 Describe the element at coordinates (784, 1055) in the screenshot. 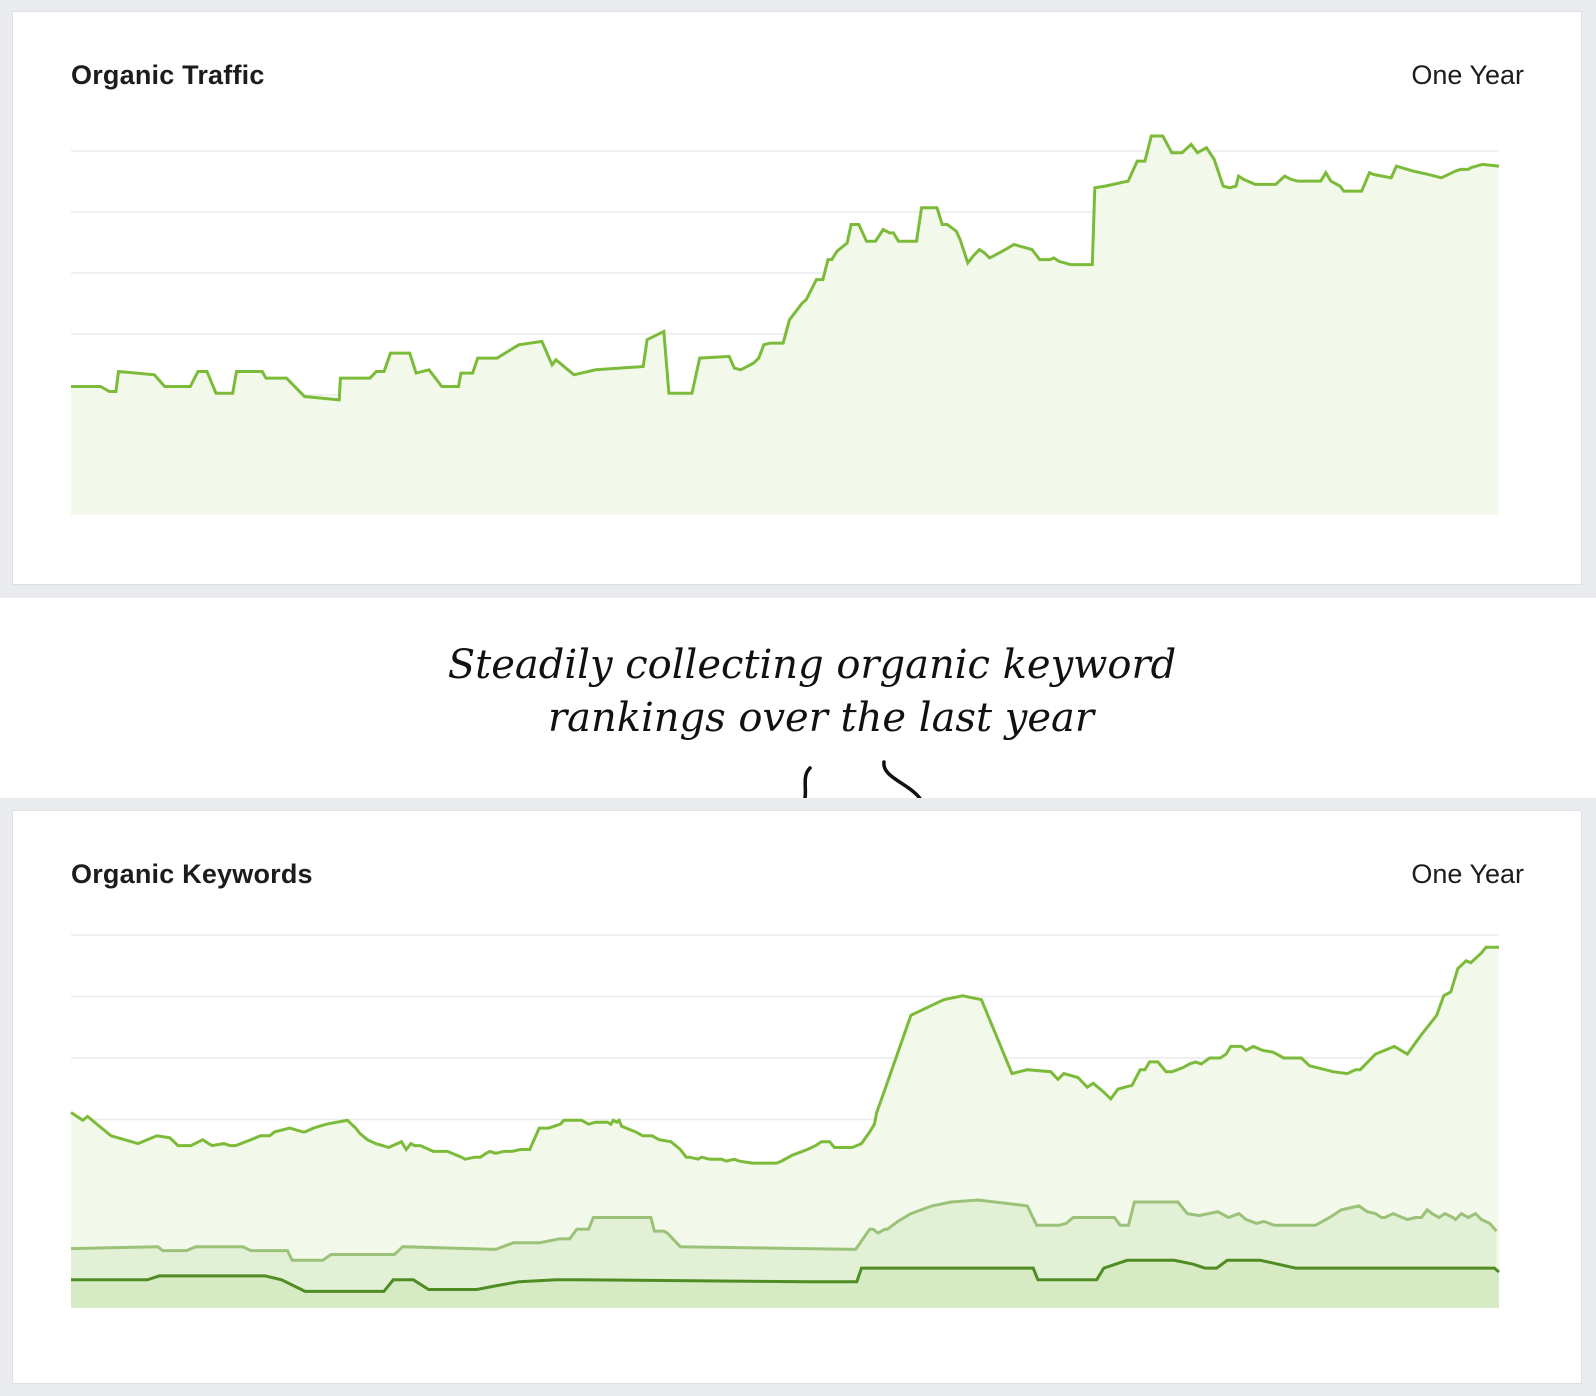

I see `series-line-main` at that location.